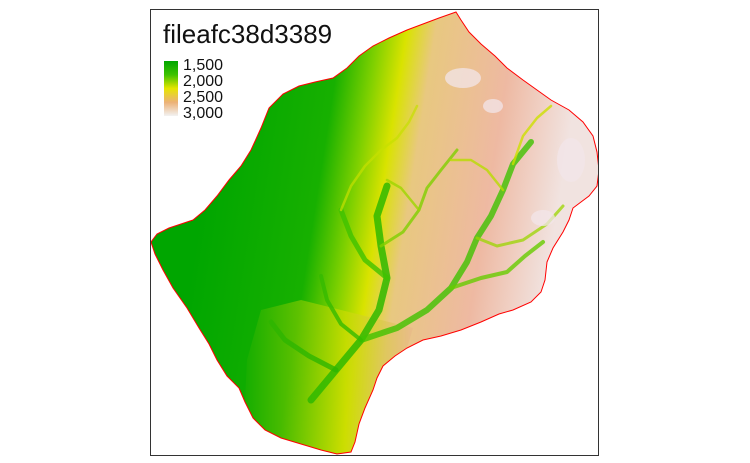 Image resolution: width=750 pixels, height=463 pixels. Describe the element at coordinates (203, 113) in the screenshot. I see `legend-label-3000: 3,000` at that location.